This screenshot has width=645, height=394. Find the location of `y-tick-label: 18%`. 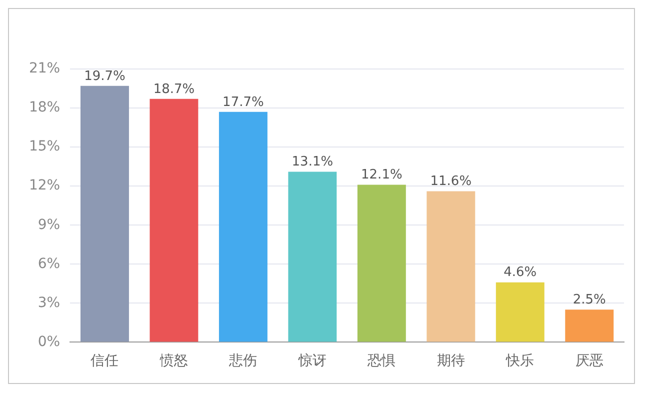

y-tick-label: 18% is located at coordinates (44, 108).